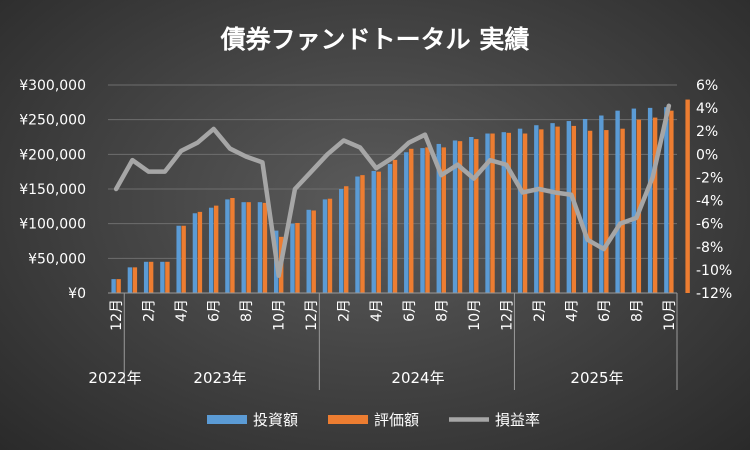 This screenshot has height=450, width=750. I want to click on y-left-tick-label: ¥0, so click(77, 294).